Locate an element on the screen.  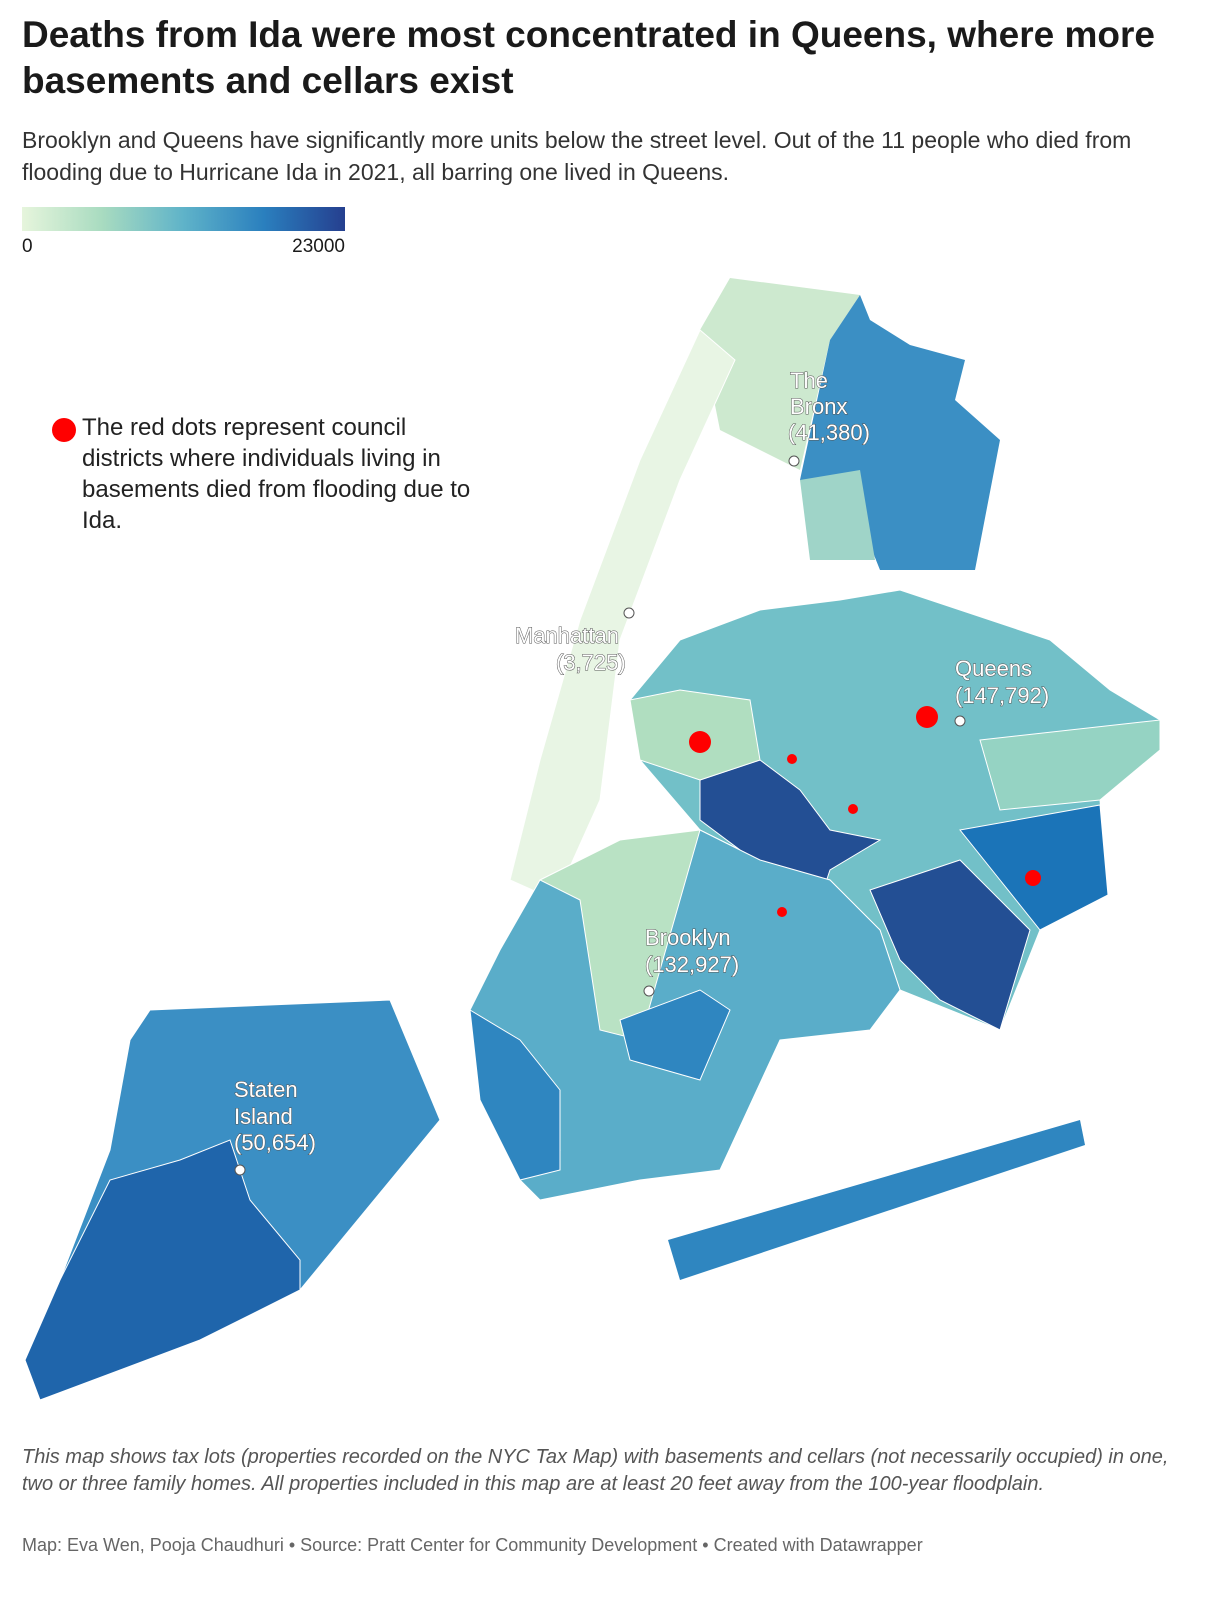
borough-name: Manhattan is located at coordinates (567, 635).